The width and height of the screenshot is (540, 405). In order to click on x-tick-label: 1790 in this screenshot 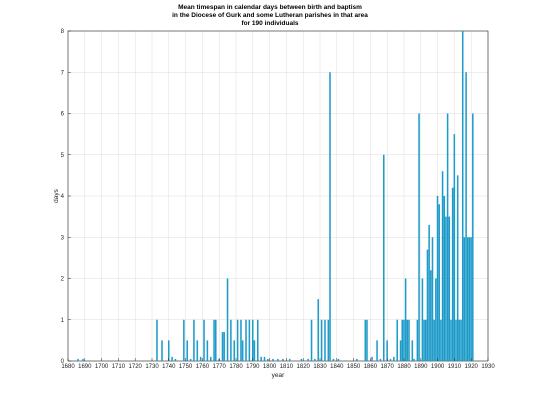, I will do `click(253, 367)`.